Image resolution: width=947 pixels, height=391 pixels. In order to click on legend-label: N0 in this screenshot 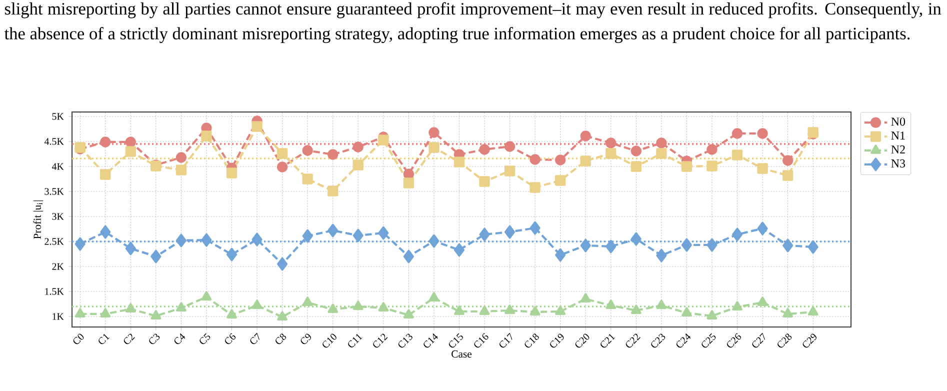, I will do `click(898, 122)`.